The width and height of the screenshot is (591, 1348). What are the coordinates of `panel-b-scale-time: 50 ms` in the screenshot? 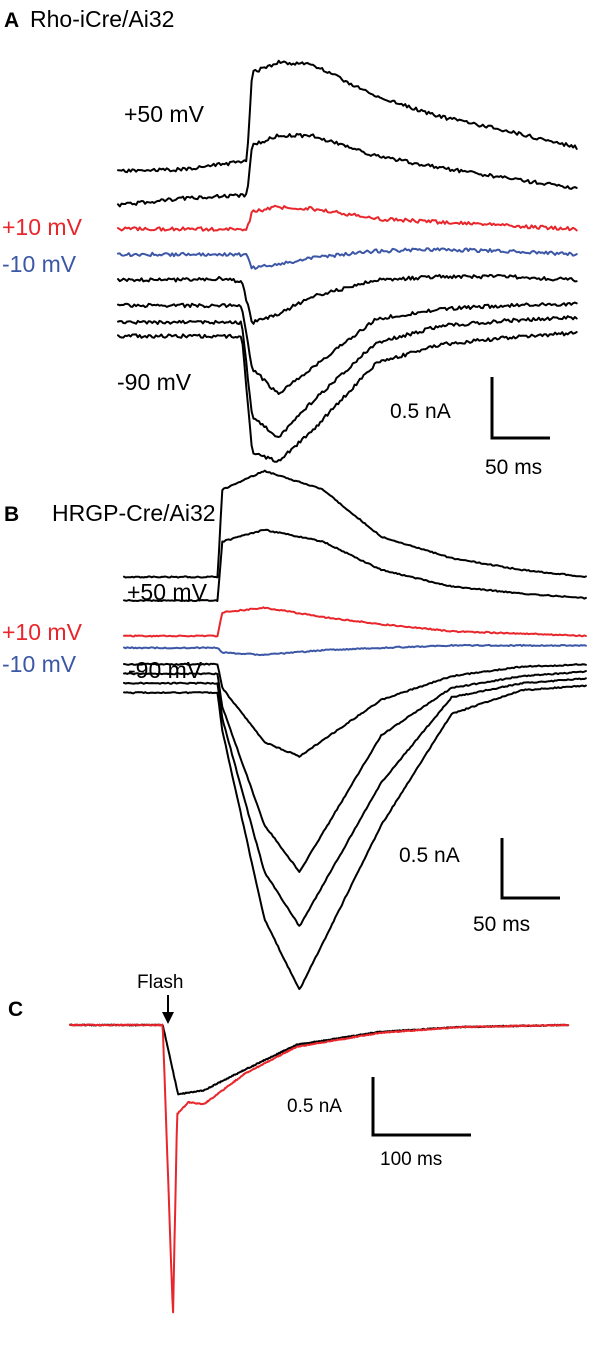 It's located at (501, 924).